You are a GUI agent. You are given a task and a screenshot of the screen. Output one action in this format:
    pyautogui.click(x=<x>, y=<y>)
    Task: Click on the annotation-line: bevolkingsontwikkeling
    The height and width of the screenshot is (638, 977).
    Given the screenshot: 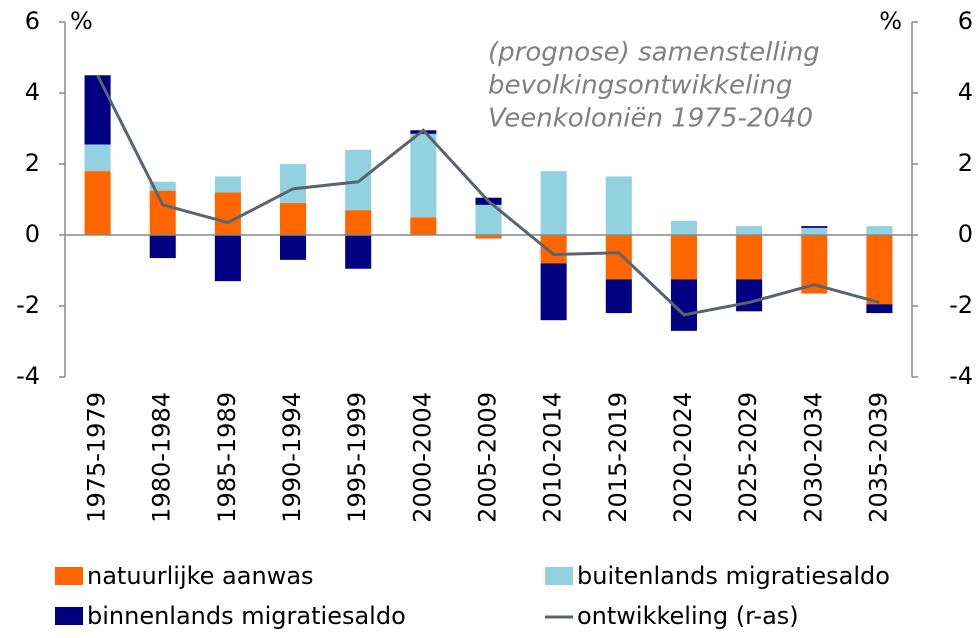 What is the action you would take?
    pyautogui.click(x=640, y=86)
    